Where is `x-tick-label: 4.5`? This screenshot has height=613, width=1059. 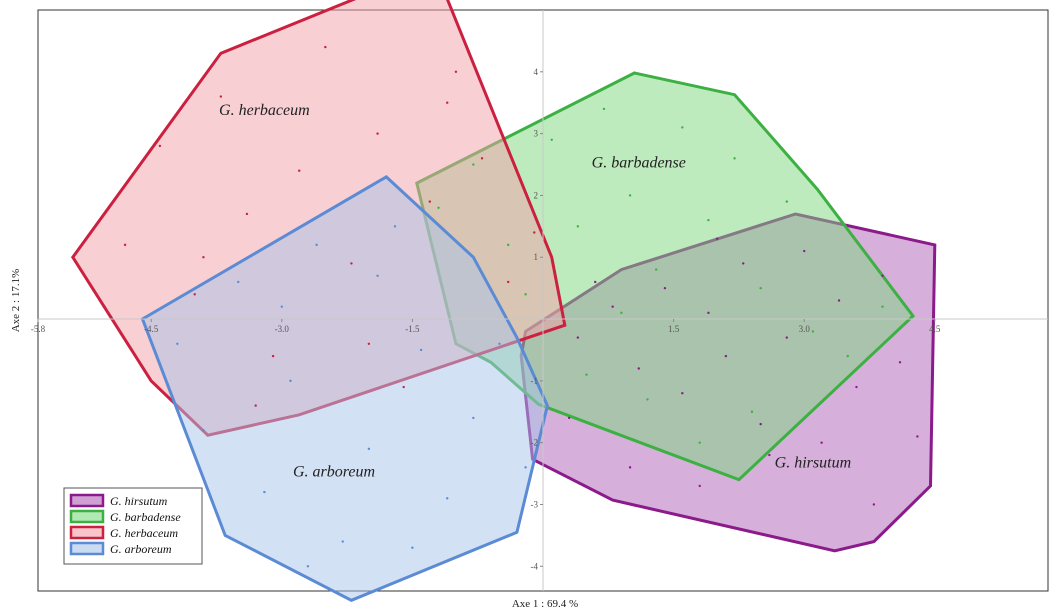
x-tick-label: 4.5 is located at coordinates (935, 329).